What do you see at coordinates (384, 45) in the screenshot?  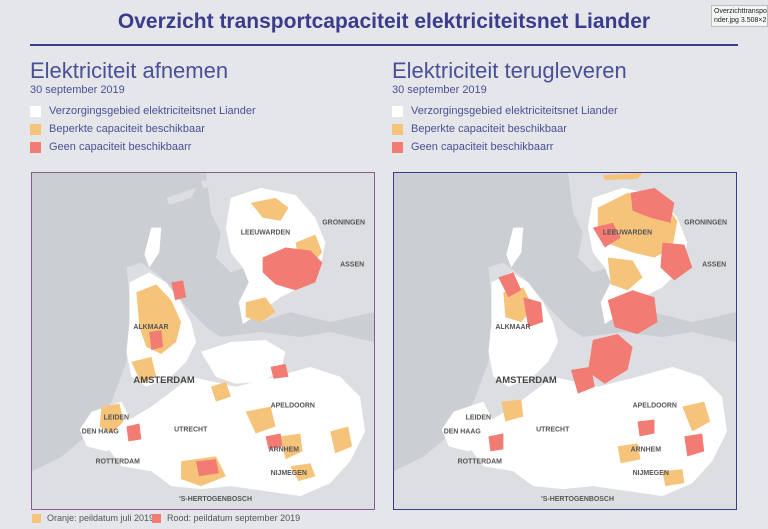 I see `title-divider` at bounding box center [384, 45].